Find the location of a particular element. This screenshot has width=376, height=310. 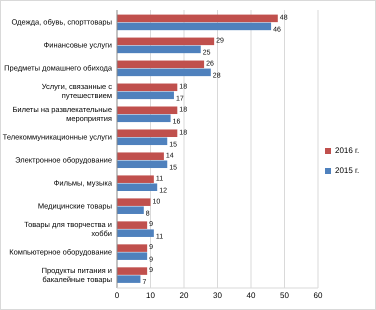

x-tick-label: 40 is located at coordinates (251, 295).